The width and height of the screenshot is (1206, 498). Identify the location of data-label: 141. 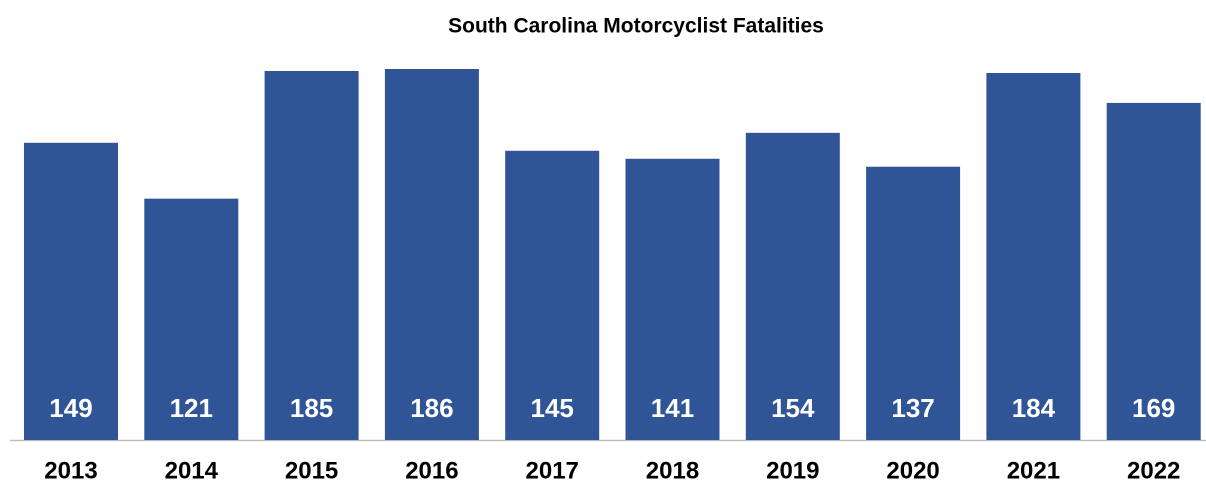
(672, 408).